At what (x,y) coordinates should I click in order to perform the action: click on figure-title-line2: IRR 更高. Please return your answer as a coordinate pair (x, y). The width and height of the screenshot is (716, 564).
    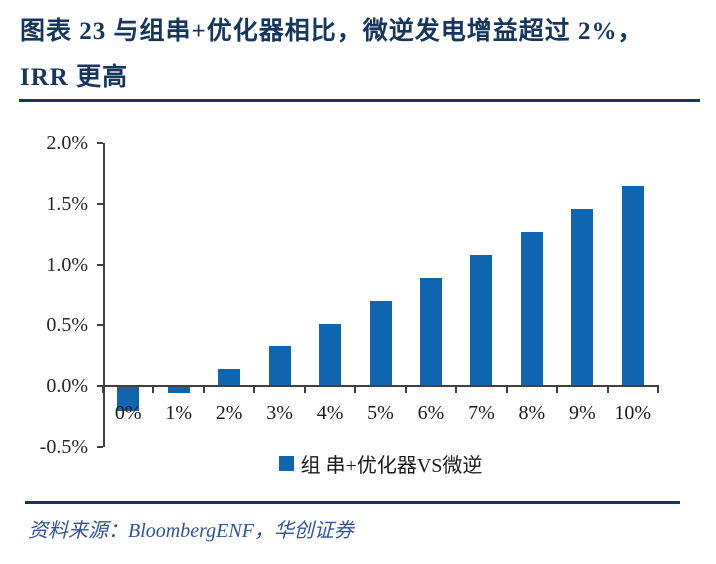
    Looking at the image, I should click on (74, 77).